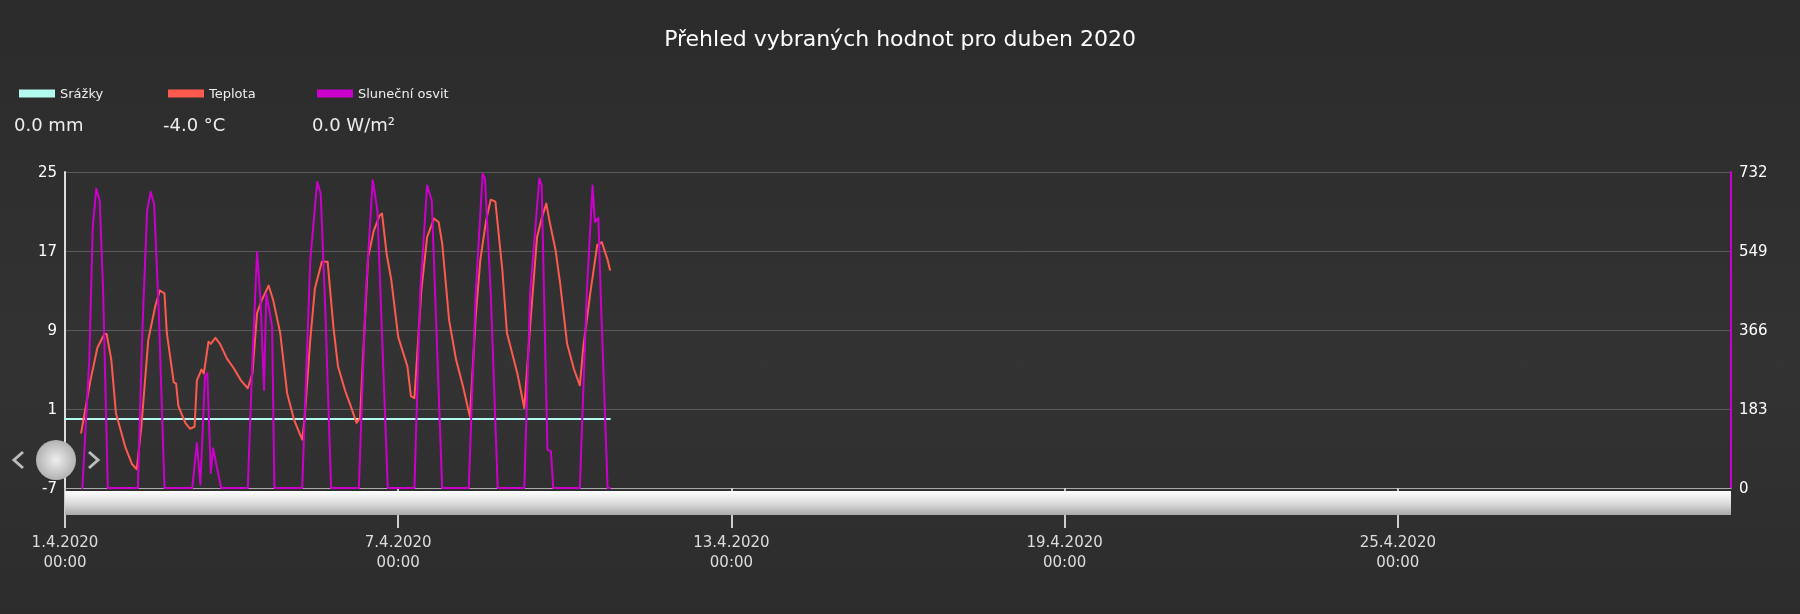 This screenshot has height=614, width=1800. I want to click on x-tick-label: 7.4.2020 00:00, so click(398, 552).